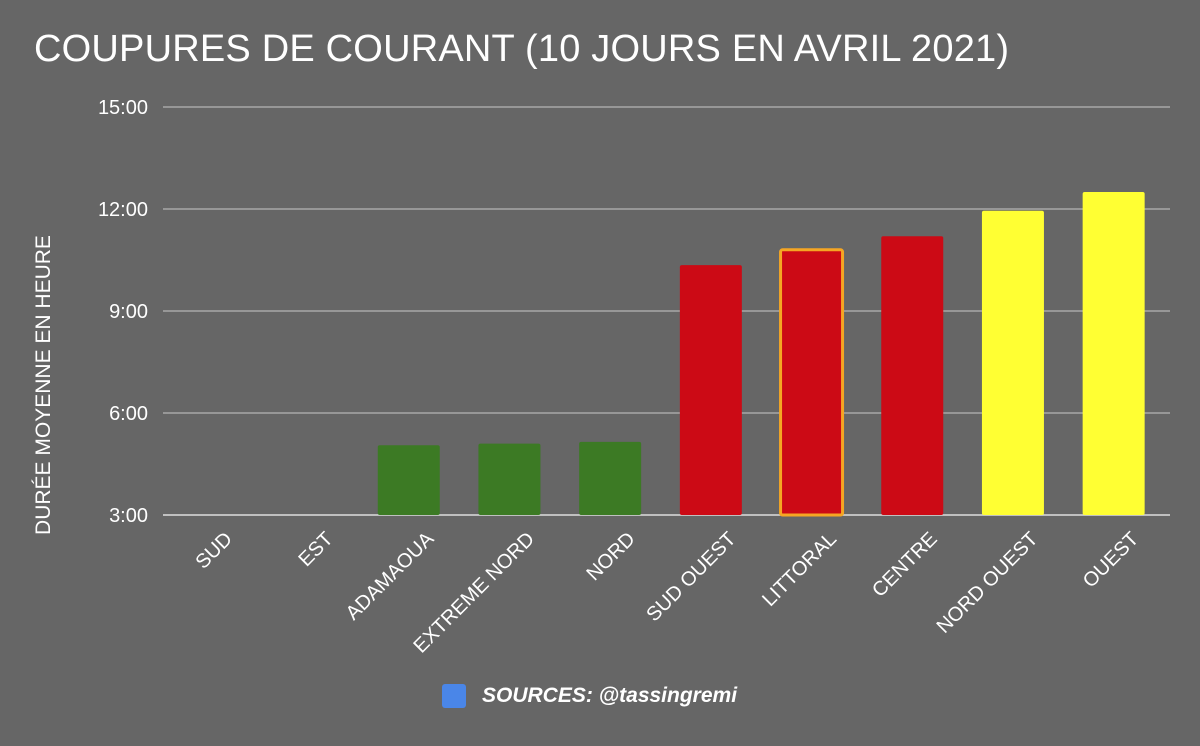 The image size is (1200, 746). What do you see at coordinates (390, 576) in the screenshot?
I see `x-tick-label: ADAMAOUA` at bounding box center [390, 576].